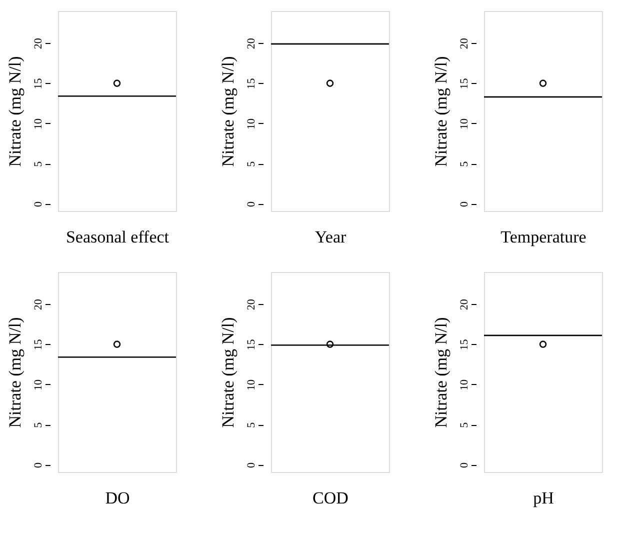 The width and height of the screenshot is (636, 539). I want to click on x-axis-title: Temperature, so click(543, 237).